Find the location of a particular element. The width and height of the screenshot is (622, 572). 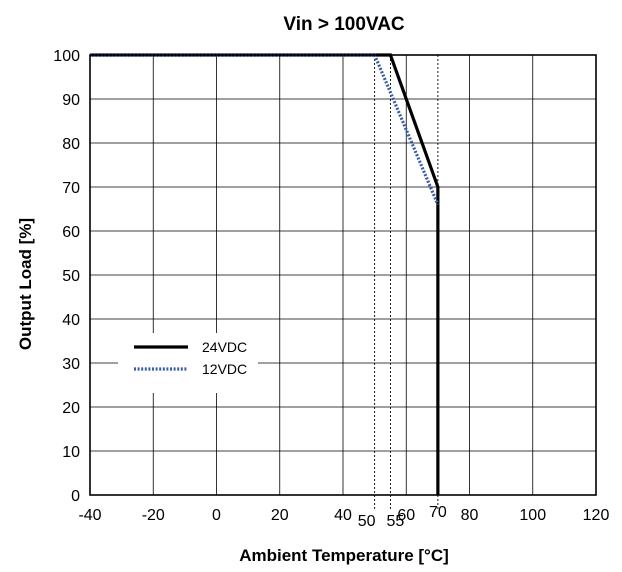

marker-label-55: 55 is located at coordinates (396, 521).